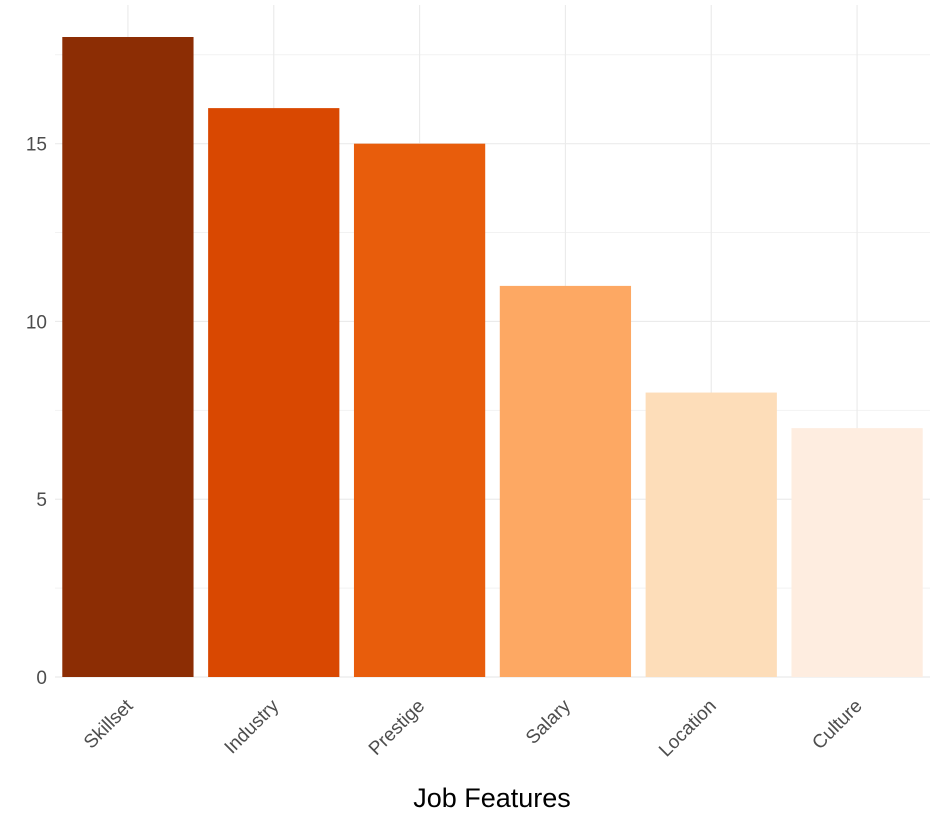 The height and width of the screenshot is (826, 938). I want to click on x-tick-label-culture: Culture, so click(837, 725).